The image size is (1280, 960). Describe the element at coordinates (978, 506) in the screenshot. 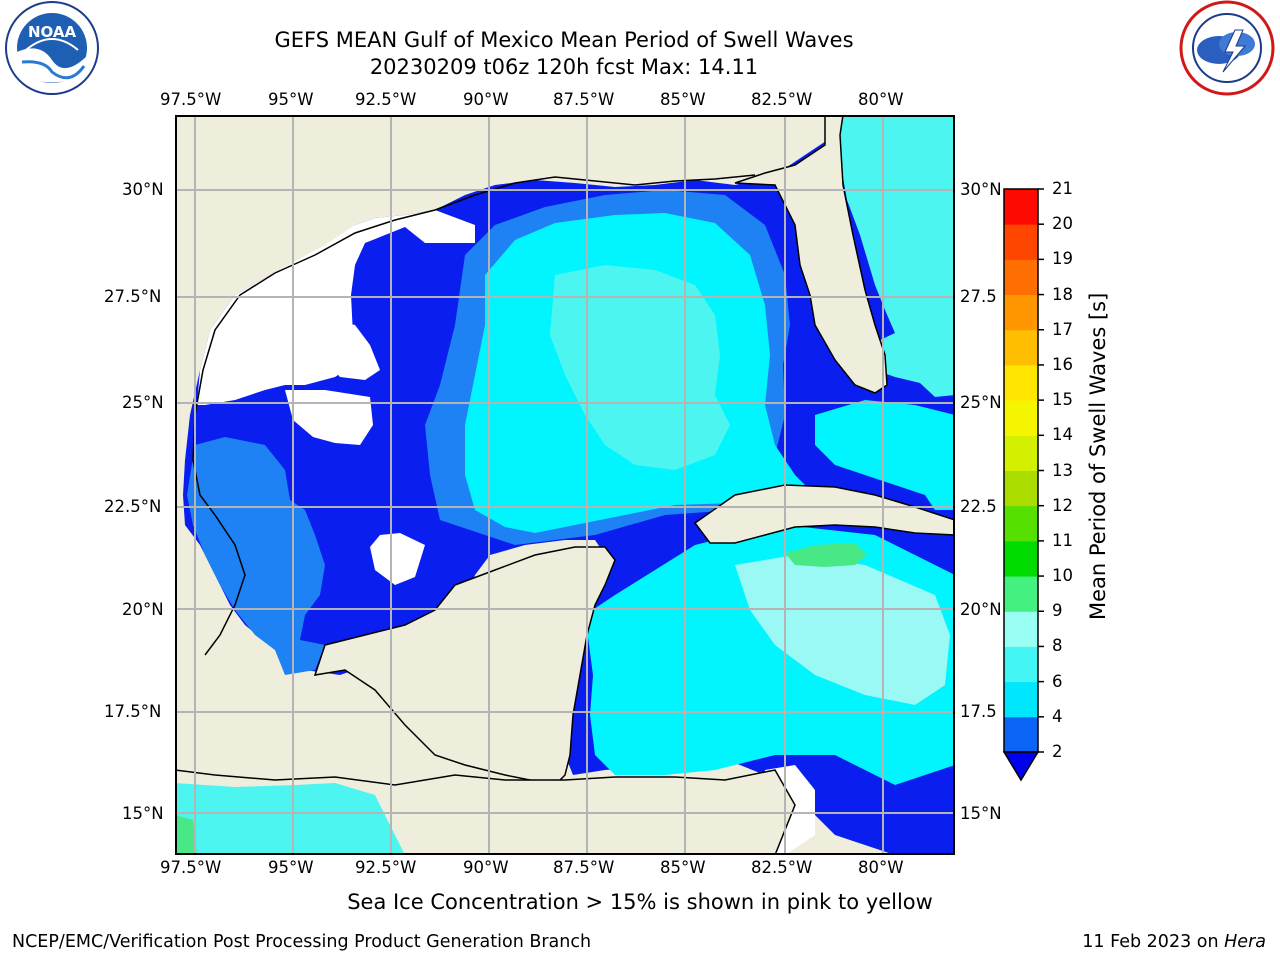

I see `right-lat-label: 22.5` at that location.